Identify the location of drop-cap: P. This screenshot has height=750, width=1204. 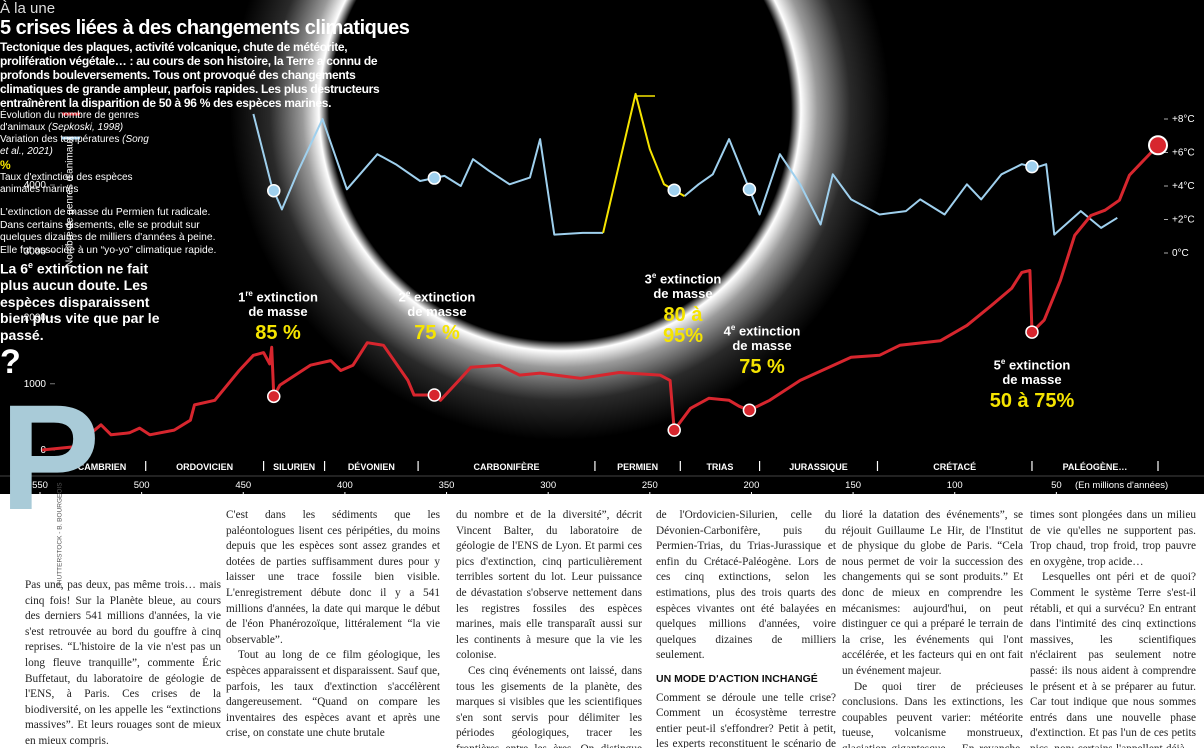
(50, 457).